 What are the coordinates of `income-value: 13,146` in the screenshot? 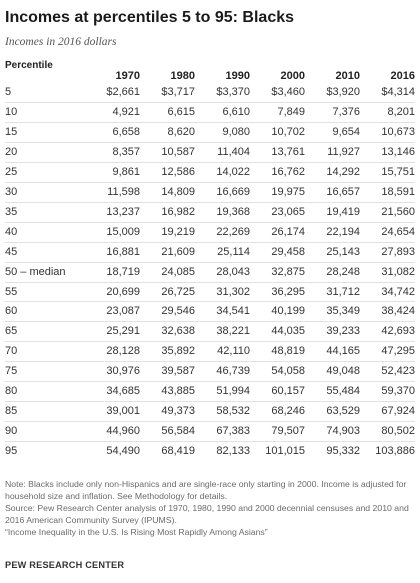 It's located at (398, 151).